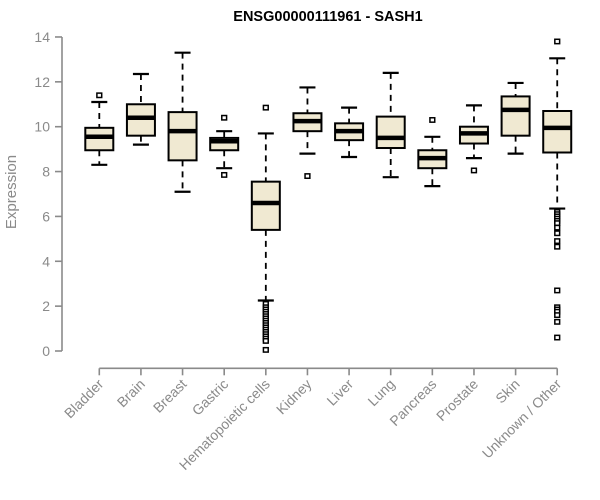 Image resolution: width=600 pixels, height=500 pixels. Describe the element at coordinates (432, 152) in the screenshot. I see `boxplot-pancreas` at that location.